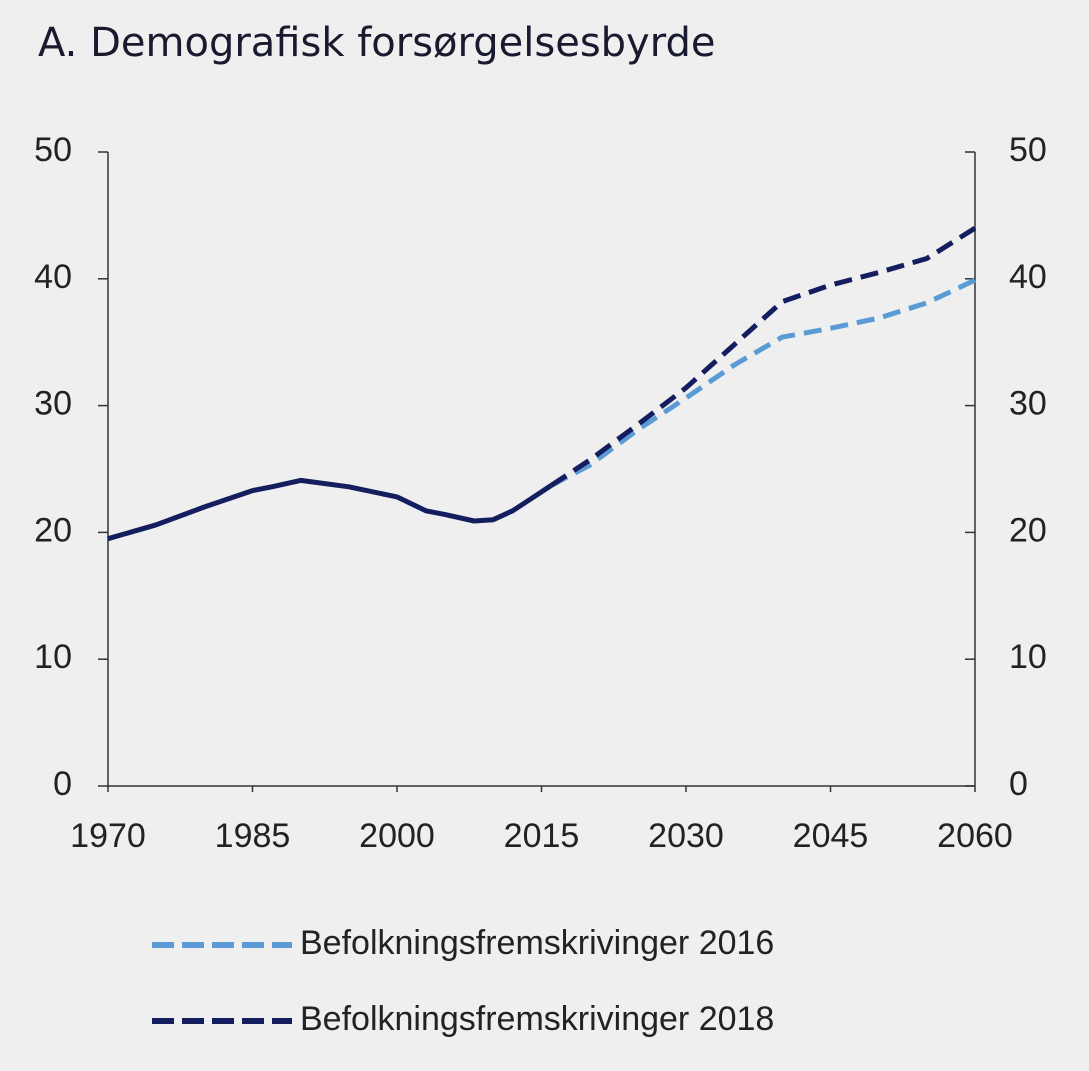 The height and width of the screenshot is (1071, 1089). What do you see at coordinates (253, 836) in the screenshot?
I see `x-tick-label: 1985` at bounding box center [253, 836].